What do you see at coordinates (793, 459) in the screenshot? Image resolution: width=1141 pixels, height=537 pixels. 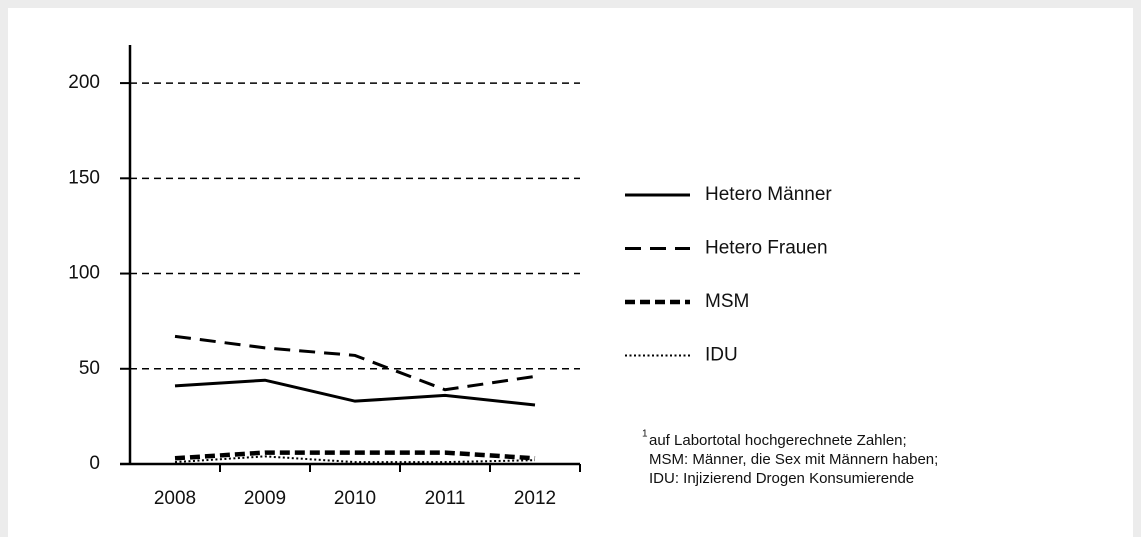 I see `footnote: MSM: Männer, die Sex mit Männern haben;` at bounding box center [793, 459].